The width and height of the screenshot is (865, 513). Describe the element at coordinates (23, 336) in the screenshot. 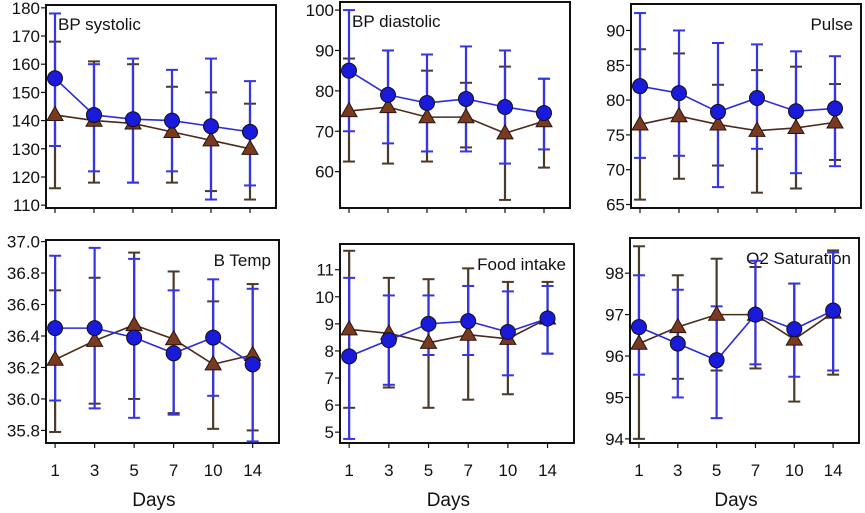

I see `y-tick-label: 36.4` at that location.